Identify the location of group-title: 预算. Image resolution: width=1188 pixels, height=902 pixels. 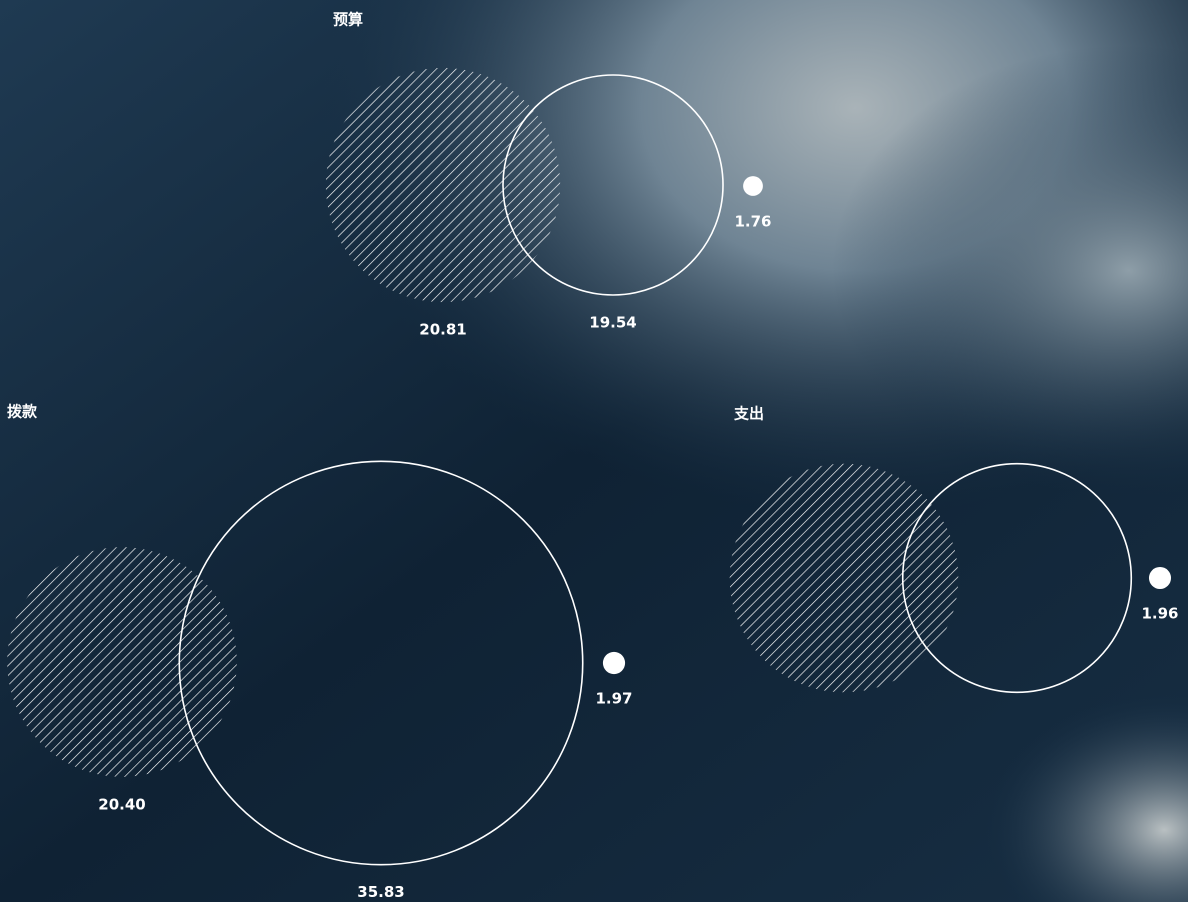
(348, 20).